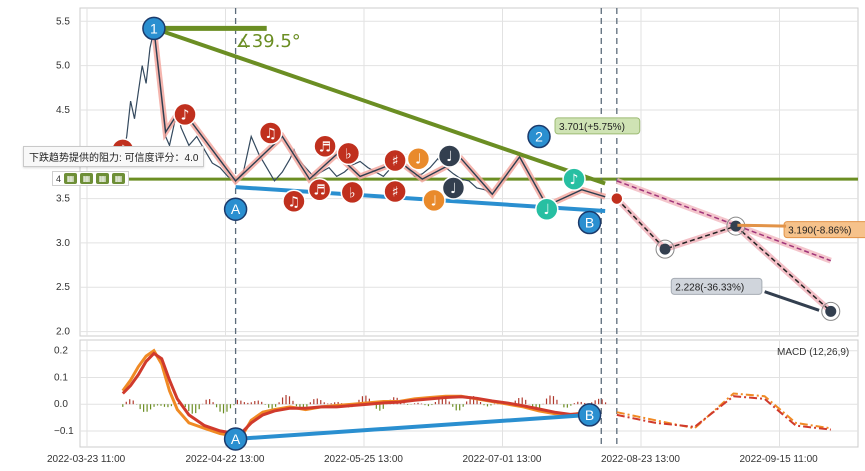 The width and height of the screenshot is (865, 471). What do you see at coordinates (63, 21) in the screenshot?
I see `y-tick-label: 5.5` at bounding box center [63, 21].